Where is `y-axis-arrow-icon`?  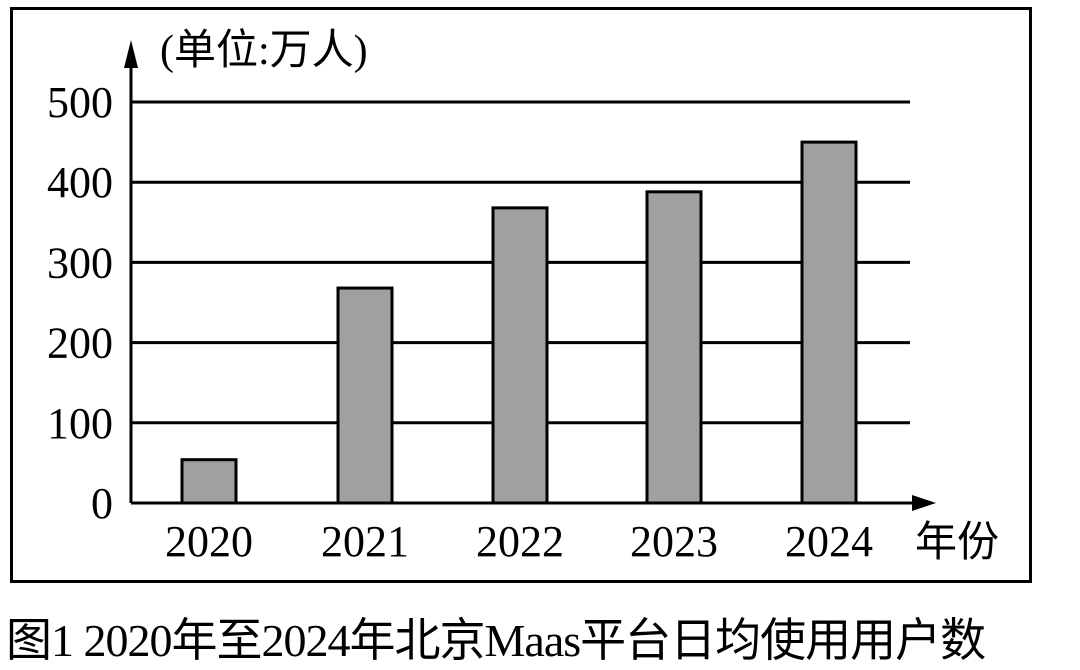
y-axis-arrow-icon is located at coordinates (131, 54).